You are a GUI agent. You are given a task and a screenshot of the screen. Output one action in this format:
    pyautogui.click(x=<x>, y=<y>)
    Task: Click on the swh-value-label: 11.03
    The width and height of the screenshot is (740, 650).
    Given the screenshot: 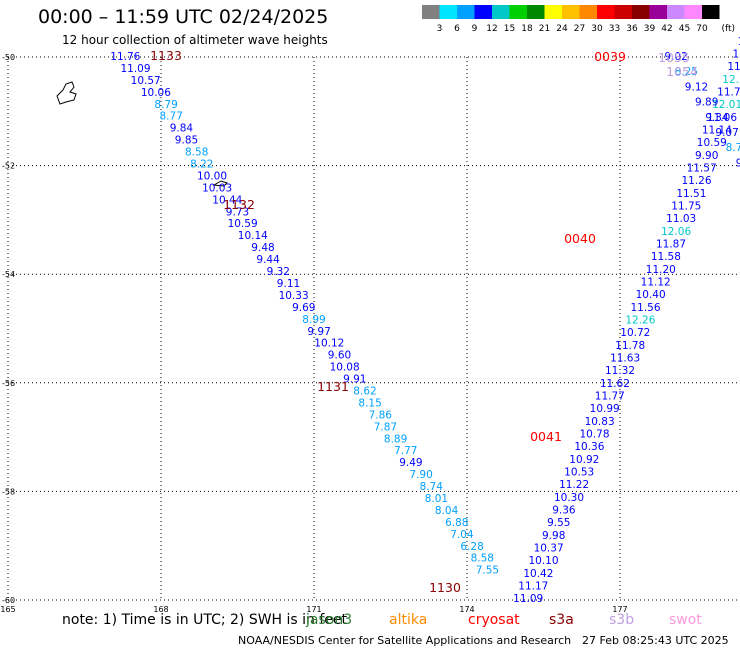 What is the action you would take?
    pyautogui.click(x=681, y=219)
    